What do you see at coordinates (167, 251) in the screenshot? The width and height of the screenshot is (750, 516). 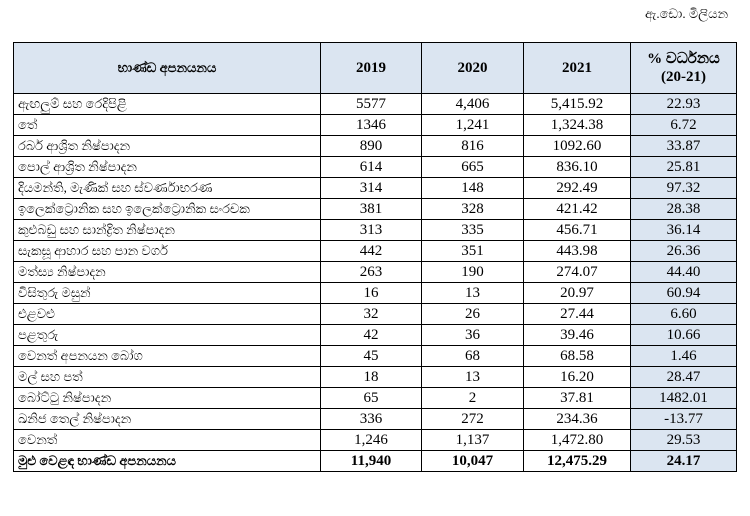 I see `row-label: සැකසූ ආහාර සහ පාන වර්ග` at bounding box center [167, 251].